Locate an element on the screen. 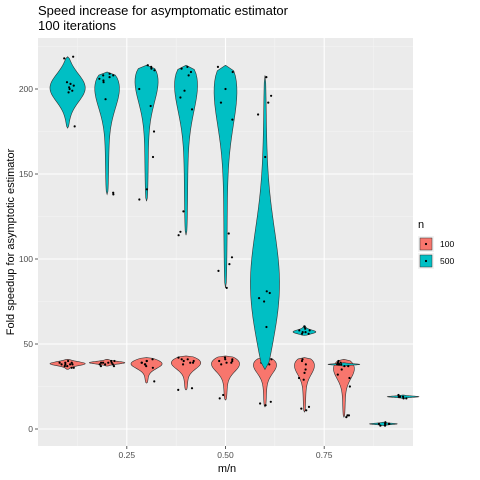 The height and width of the screenshot is (480, 480). y-axis-title: Fold speedup for asymptotic estimator is located at coordinates (11, 241).